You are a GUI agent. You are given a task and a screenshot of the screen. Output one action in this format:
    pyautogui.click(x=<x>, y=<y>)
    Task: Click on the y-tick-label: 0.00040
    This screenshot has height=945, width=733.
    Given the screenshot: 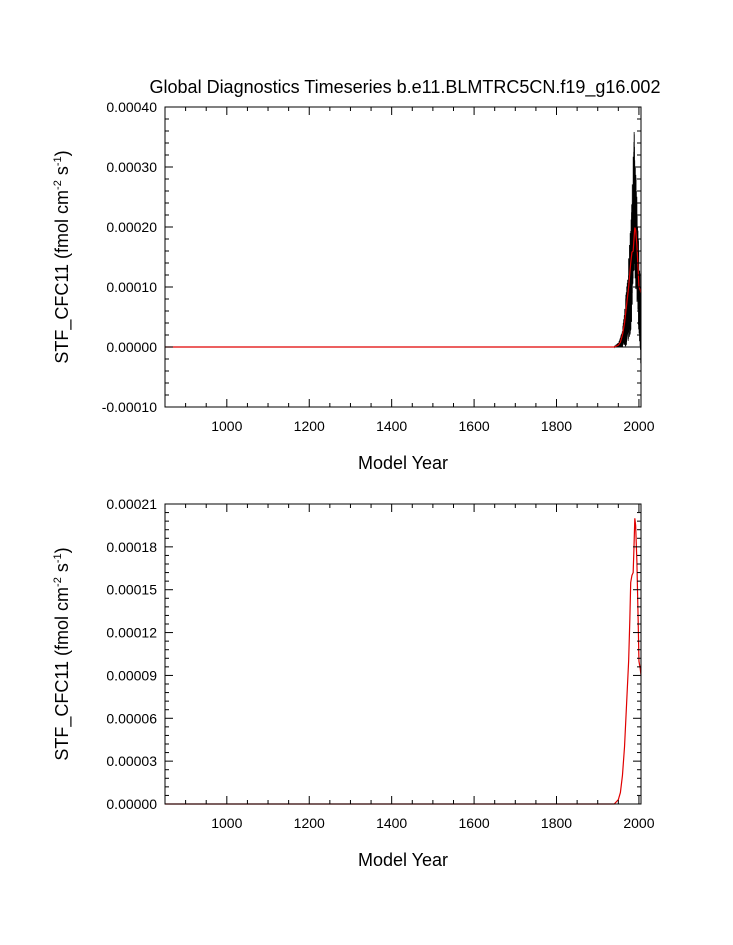 What is the action you would take?
    pyautogui.click(x=131, y=107)
    